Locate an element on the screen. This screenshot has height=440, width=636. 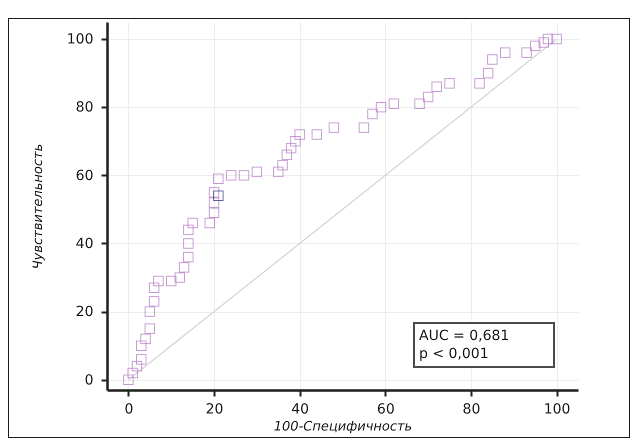
y-tick-label: 80 is located at coordinates (85, 108).